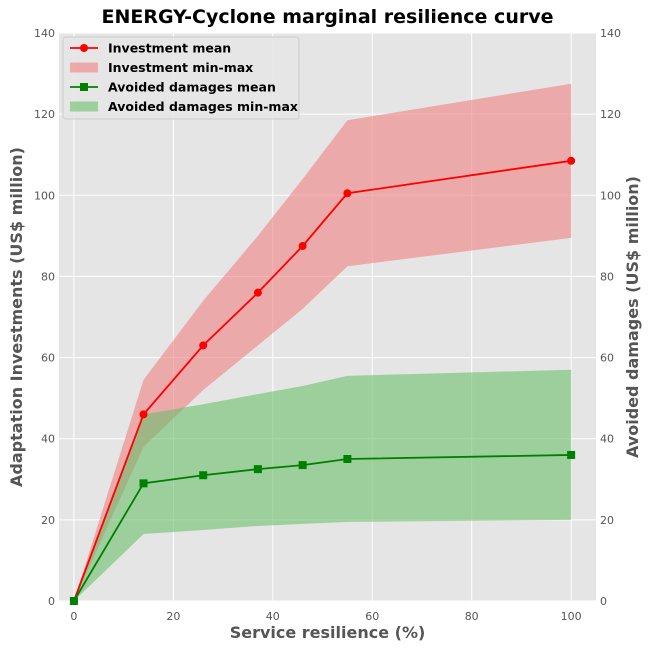 The height and width of the screenshot is (657, 653). Describe the element at coordinates (51, 601) in the screenshot. I see `y-left-tick-label: 0` at that location.